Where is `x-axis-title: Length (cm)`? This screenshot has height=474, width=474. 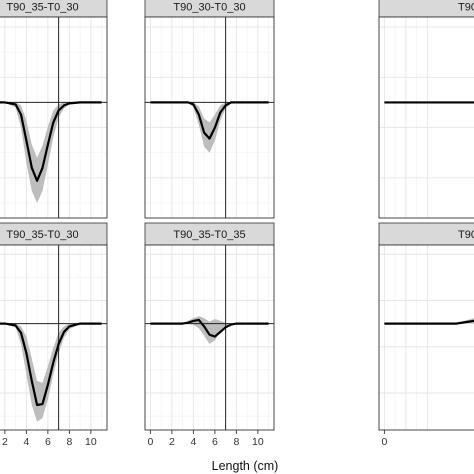 x-axis-title: Length (cm) is located at coordinates (245, 466).